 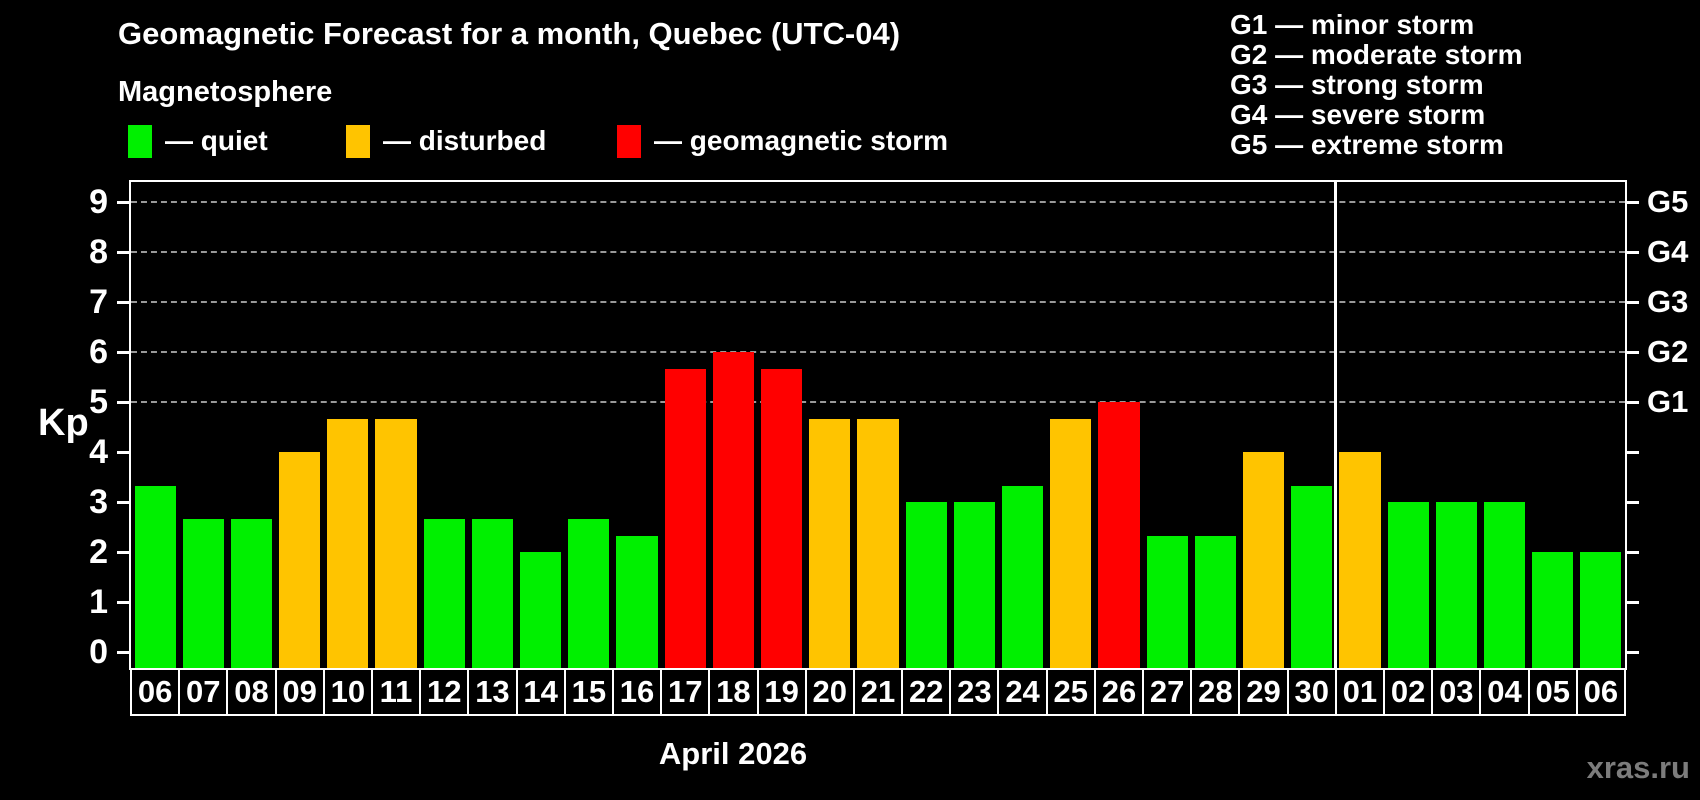 I want to click on y-axis-label-0: 0, so click(x=98, y=652).